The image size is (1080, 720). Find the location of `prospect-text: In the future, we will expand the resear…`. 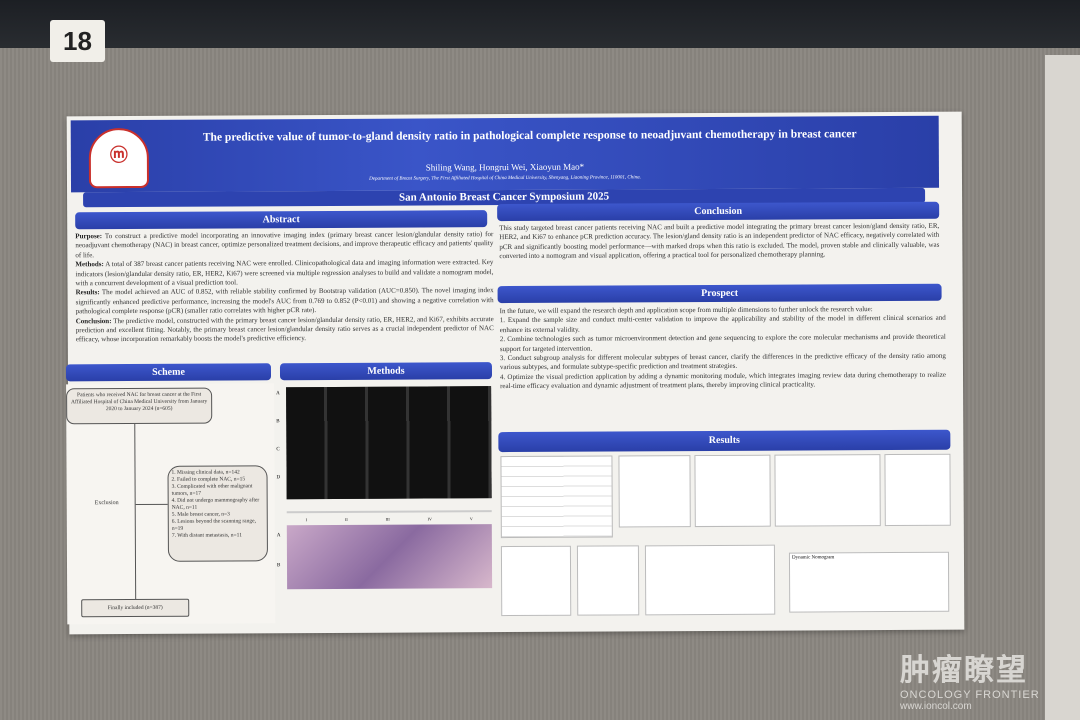

prospect-text: In the future, we will expand the resear… is located at coordinates (723, 348).